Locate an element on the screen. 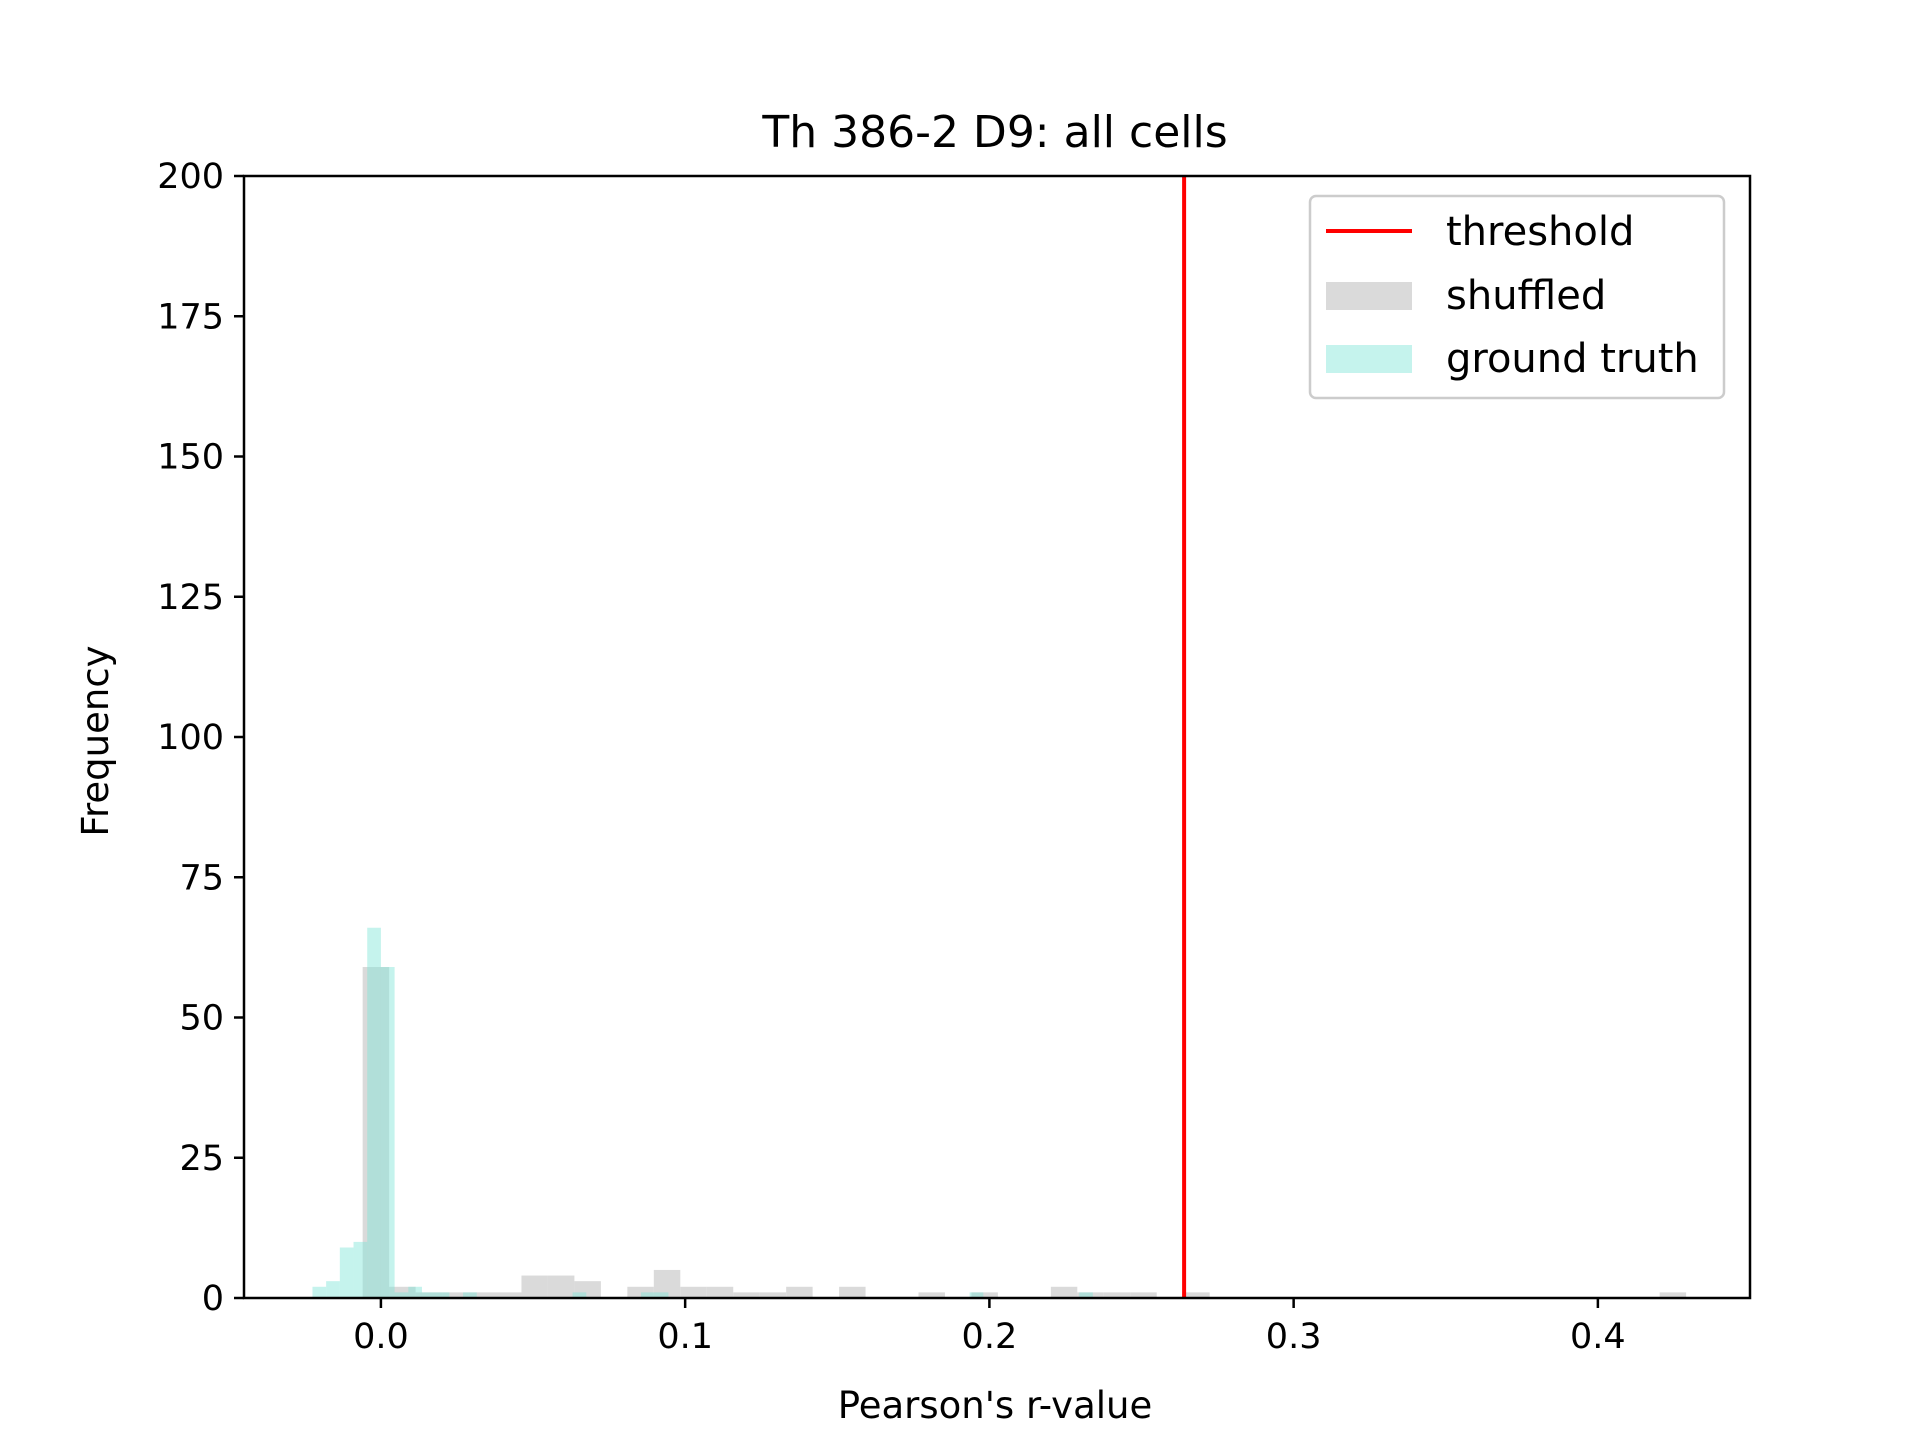 This screenshot has height=1440, width=1920. y-tick-label-7: 175 is located at coordinates (190, 317).